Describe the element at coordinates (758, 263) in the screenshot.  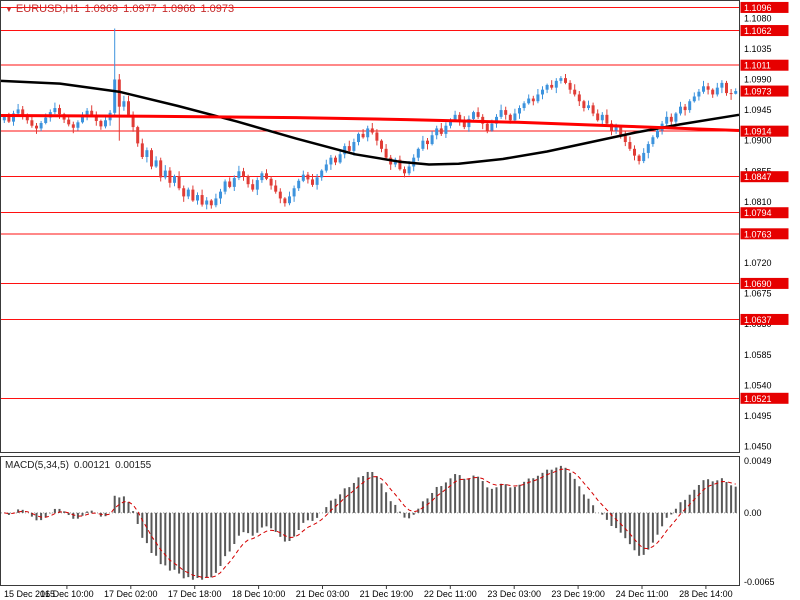
I see `price-tick-label: 1.0720` at that location.